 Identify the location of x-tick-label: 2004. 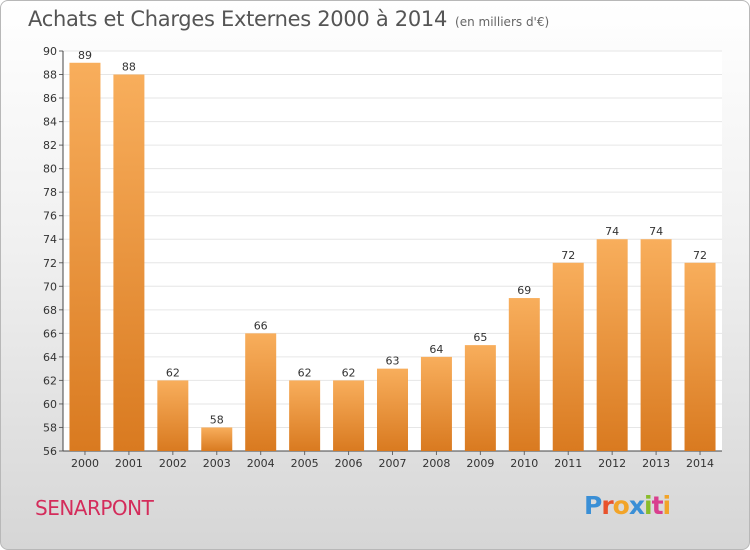
(261, 463).